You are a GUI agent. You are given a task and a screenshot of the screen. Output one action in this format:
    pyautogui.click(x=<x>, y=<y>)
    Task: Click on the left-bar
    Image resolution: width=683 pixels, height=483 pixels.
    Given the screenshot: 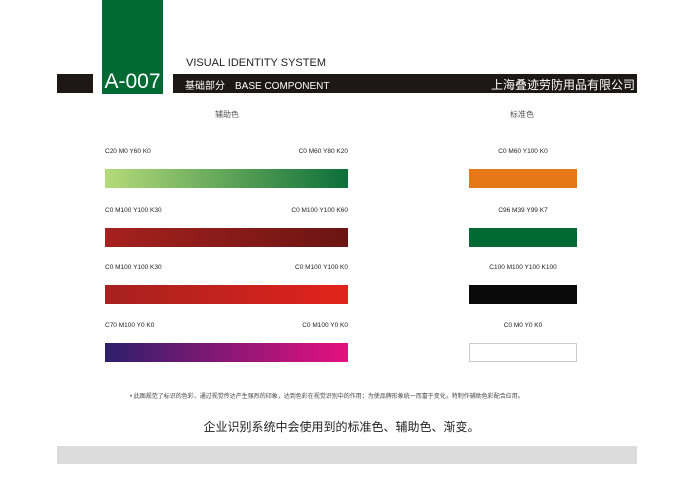 What is the action you would take?
    pyautogui.click(x=75, y=83)
    